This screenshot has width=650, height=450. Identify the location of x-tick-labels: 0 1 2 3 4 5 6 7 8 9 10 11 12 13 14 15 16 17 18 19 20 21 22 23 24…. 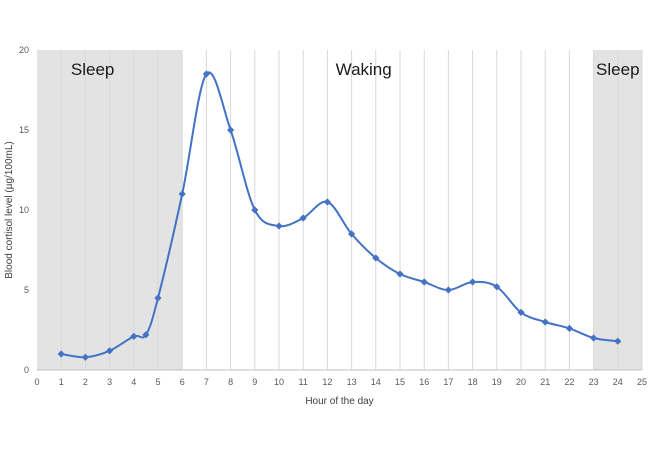
(340, 382).